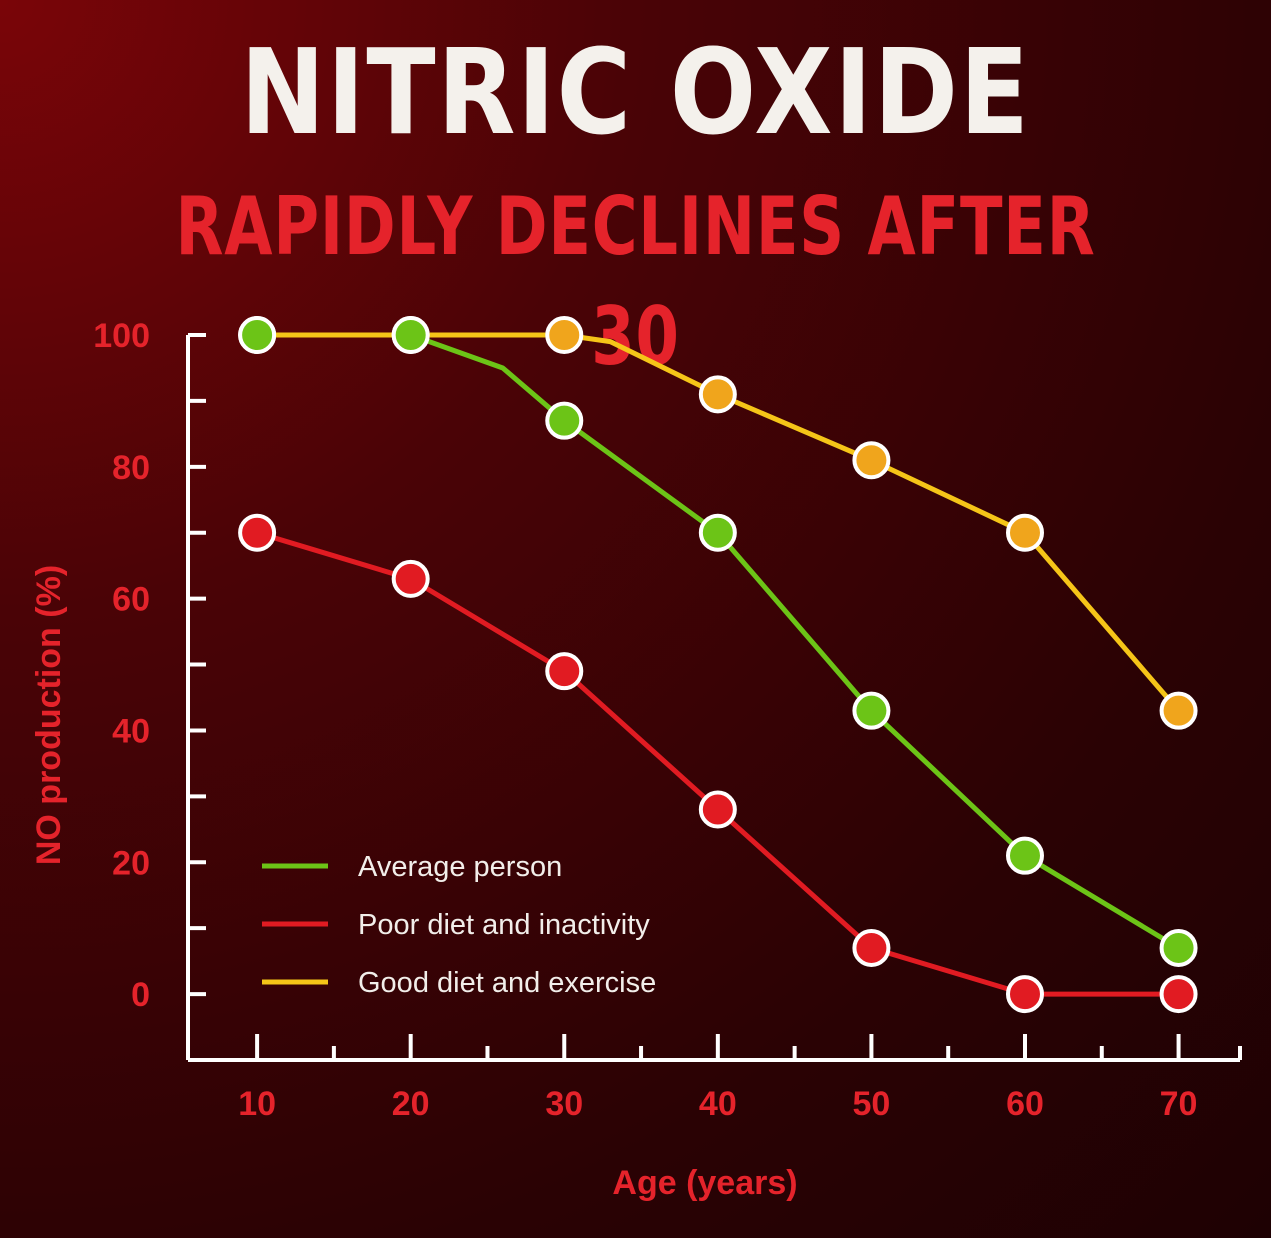  Describe the element at coordinates (564, 1104) in the screenshot. I see `x-tick-label: 30` at that location.